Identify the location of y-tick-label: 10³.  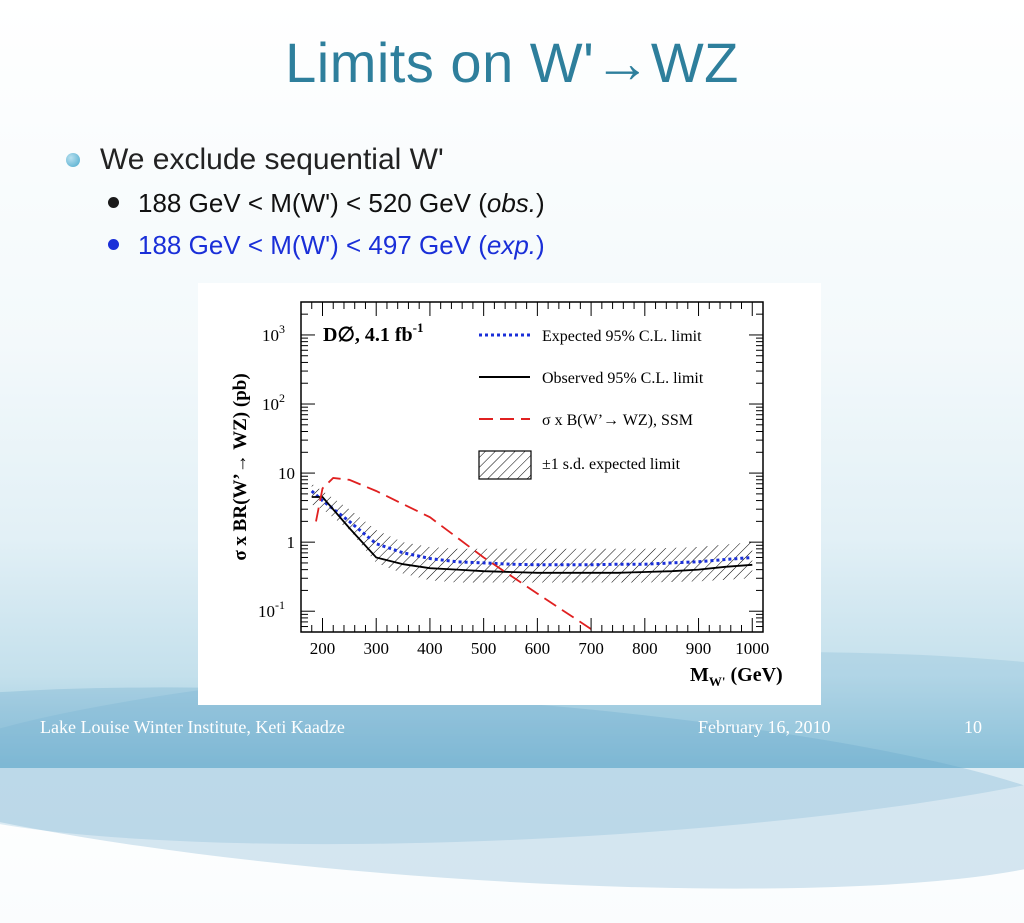
(273, 333).